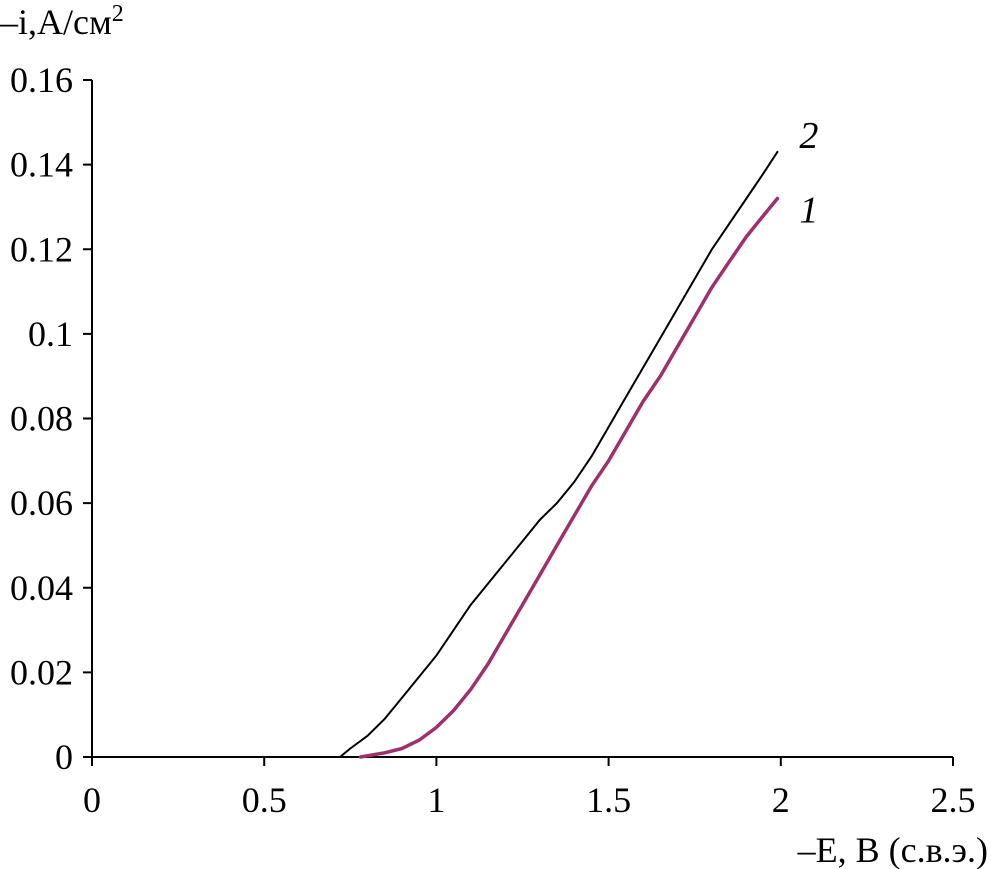 Image resolution: width=991 pixels, height=869 pixels. Describe the element at coordinates (436, 800) in the screenshot. I see `x-tick-label: 1` at that location.